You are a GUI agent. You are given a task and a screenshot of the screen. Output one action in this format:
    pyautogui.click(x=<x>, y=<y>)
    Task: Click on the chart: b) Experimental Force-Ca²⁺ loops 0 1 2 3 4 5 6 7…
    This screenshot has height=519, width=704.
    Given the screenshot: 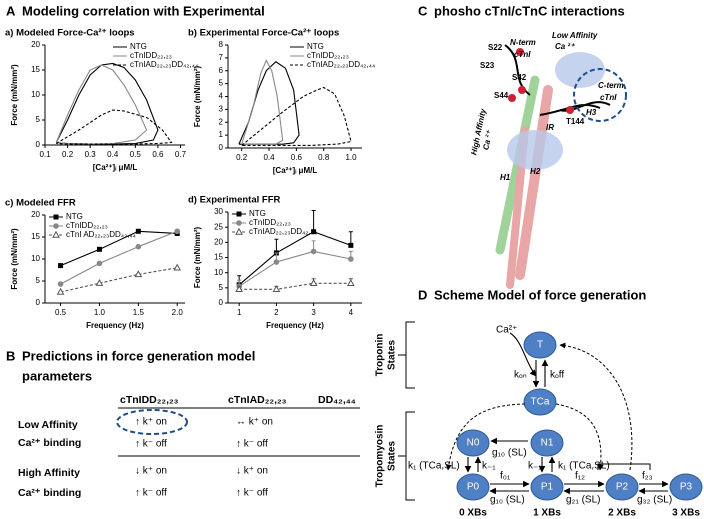 What is the action you would take?
    pyautogui.click(x=281, y=102)
    